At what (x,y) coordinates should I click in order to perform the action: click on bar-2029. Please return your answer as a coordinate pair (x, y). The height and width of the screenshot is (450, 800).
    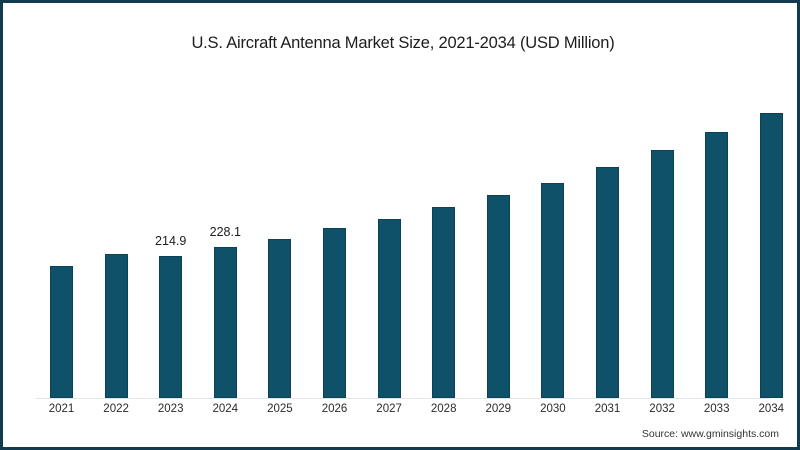
    Looking at the image, I should click on (498, 296).